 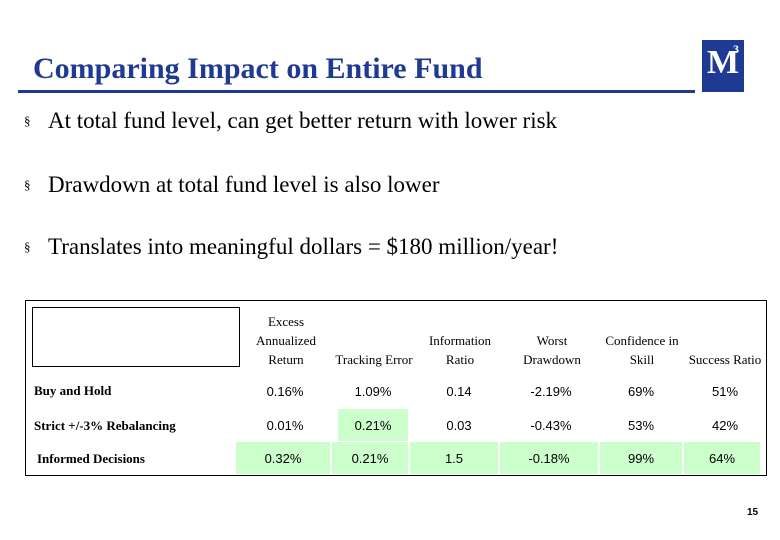 What do you see at coordinates (91, 458) in the screenshot?
I see `row-label: Informed Decisions` at bounding box center [91, 458].